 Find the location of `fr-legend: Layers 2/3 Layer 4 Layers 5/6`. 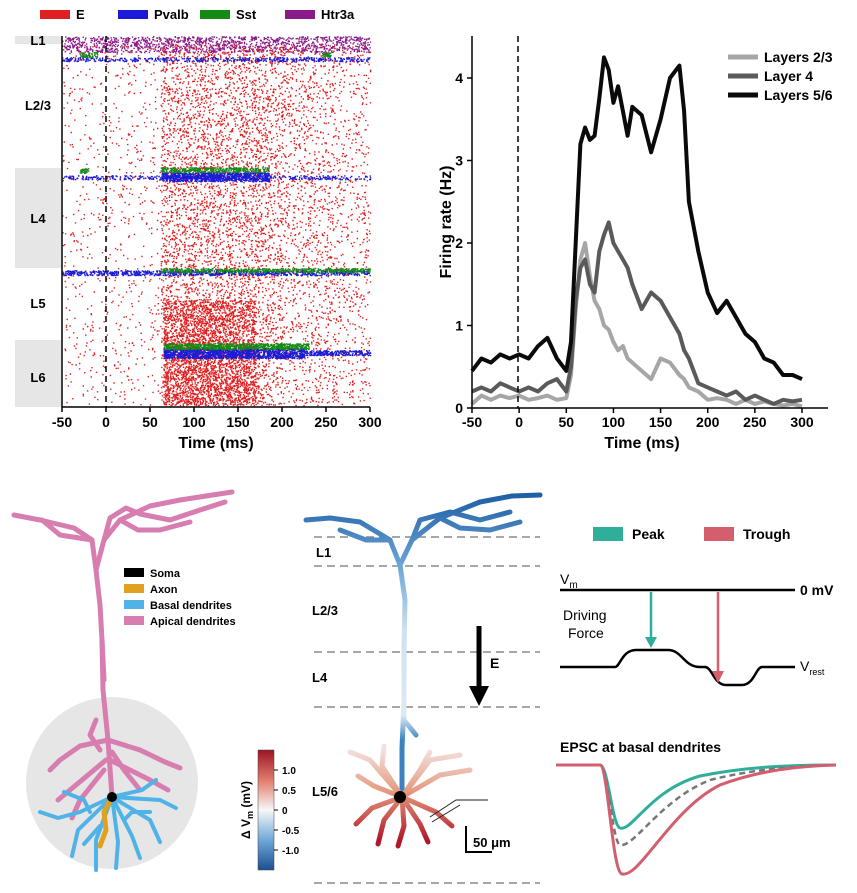

fr-legend: Layers 2/3 Layer 4 Layers 5/6 is located at coordinates (780, 76).